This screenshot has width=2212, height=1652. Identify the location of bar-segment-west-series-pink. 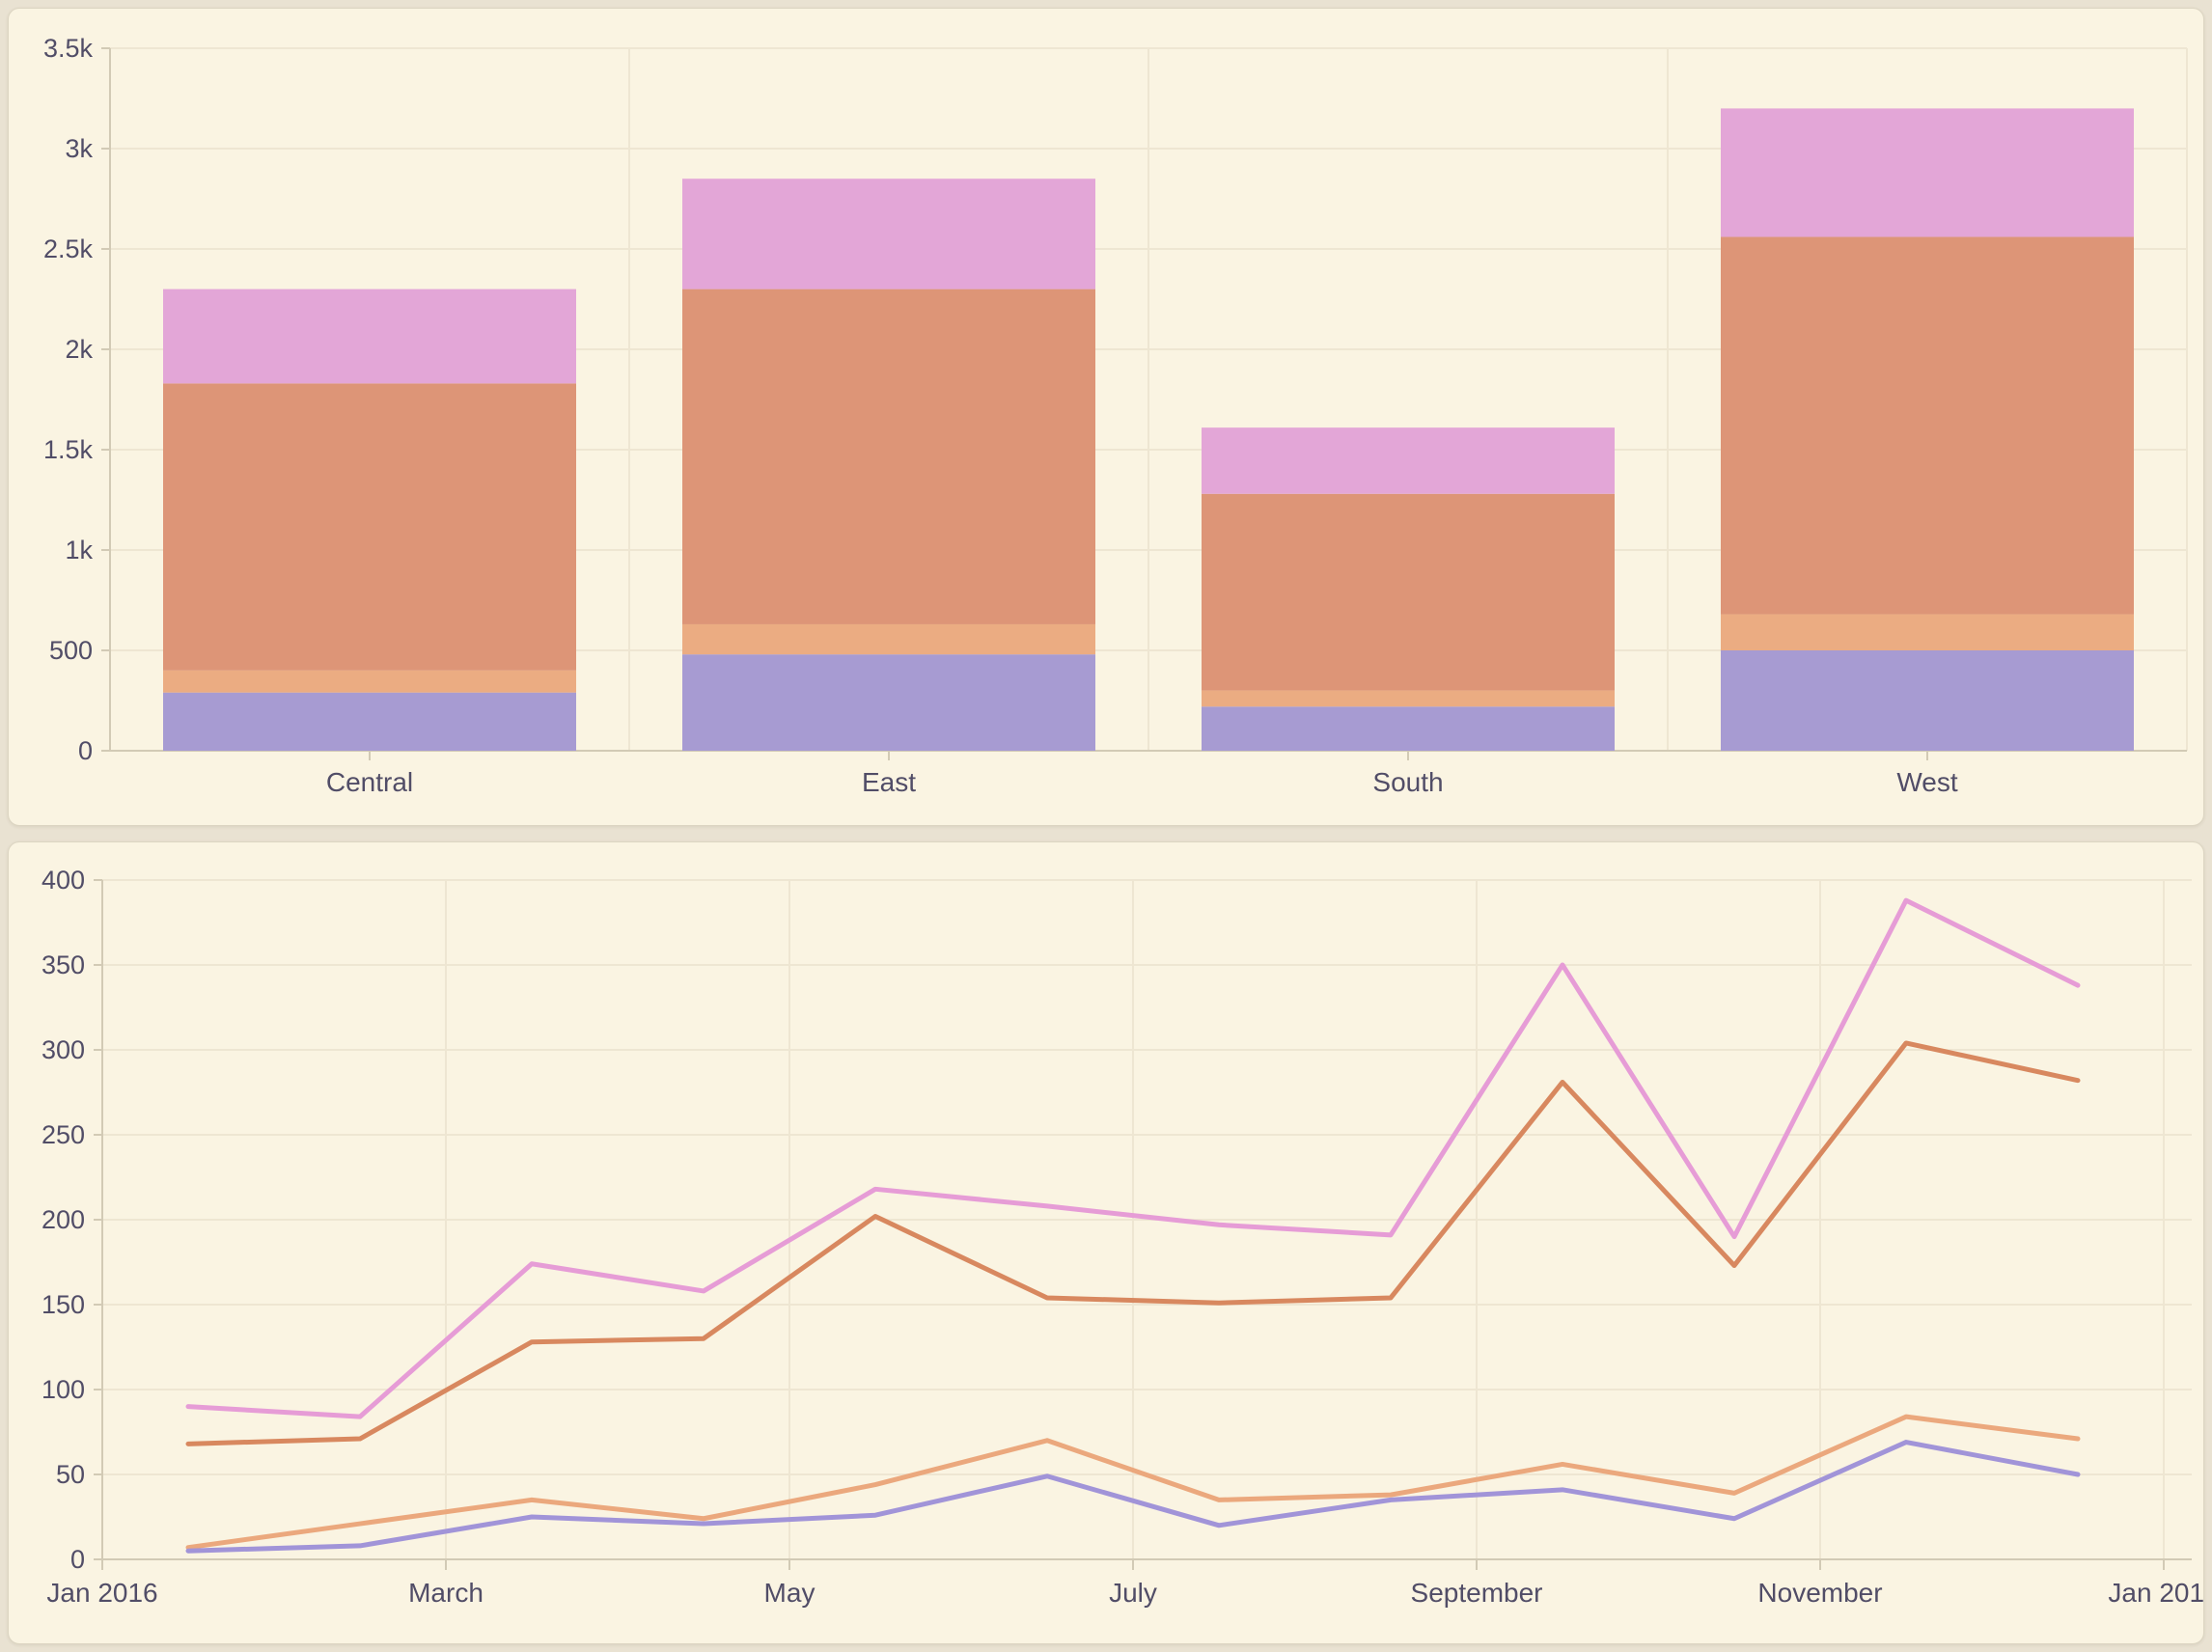
(1927, 172).